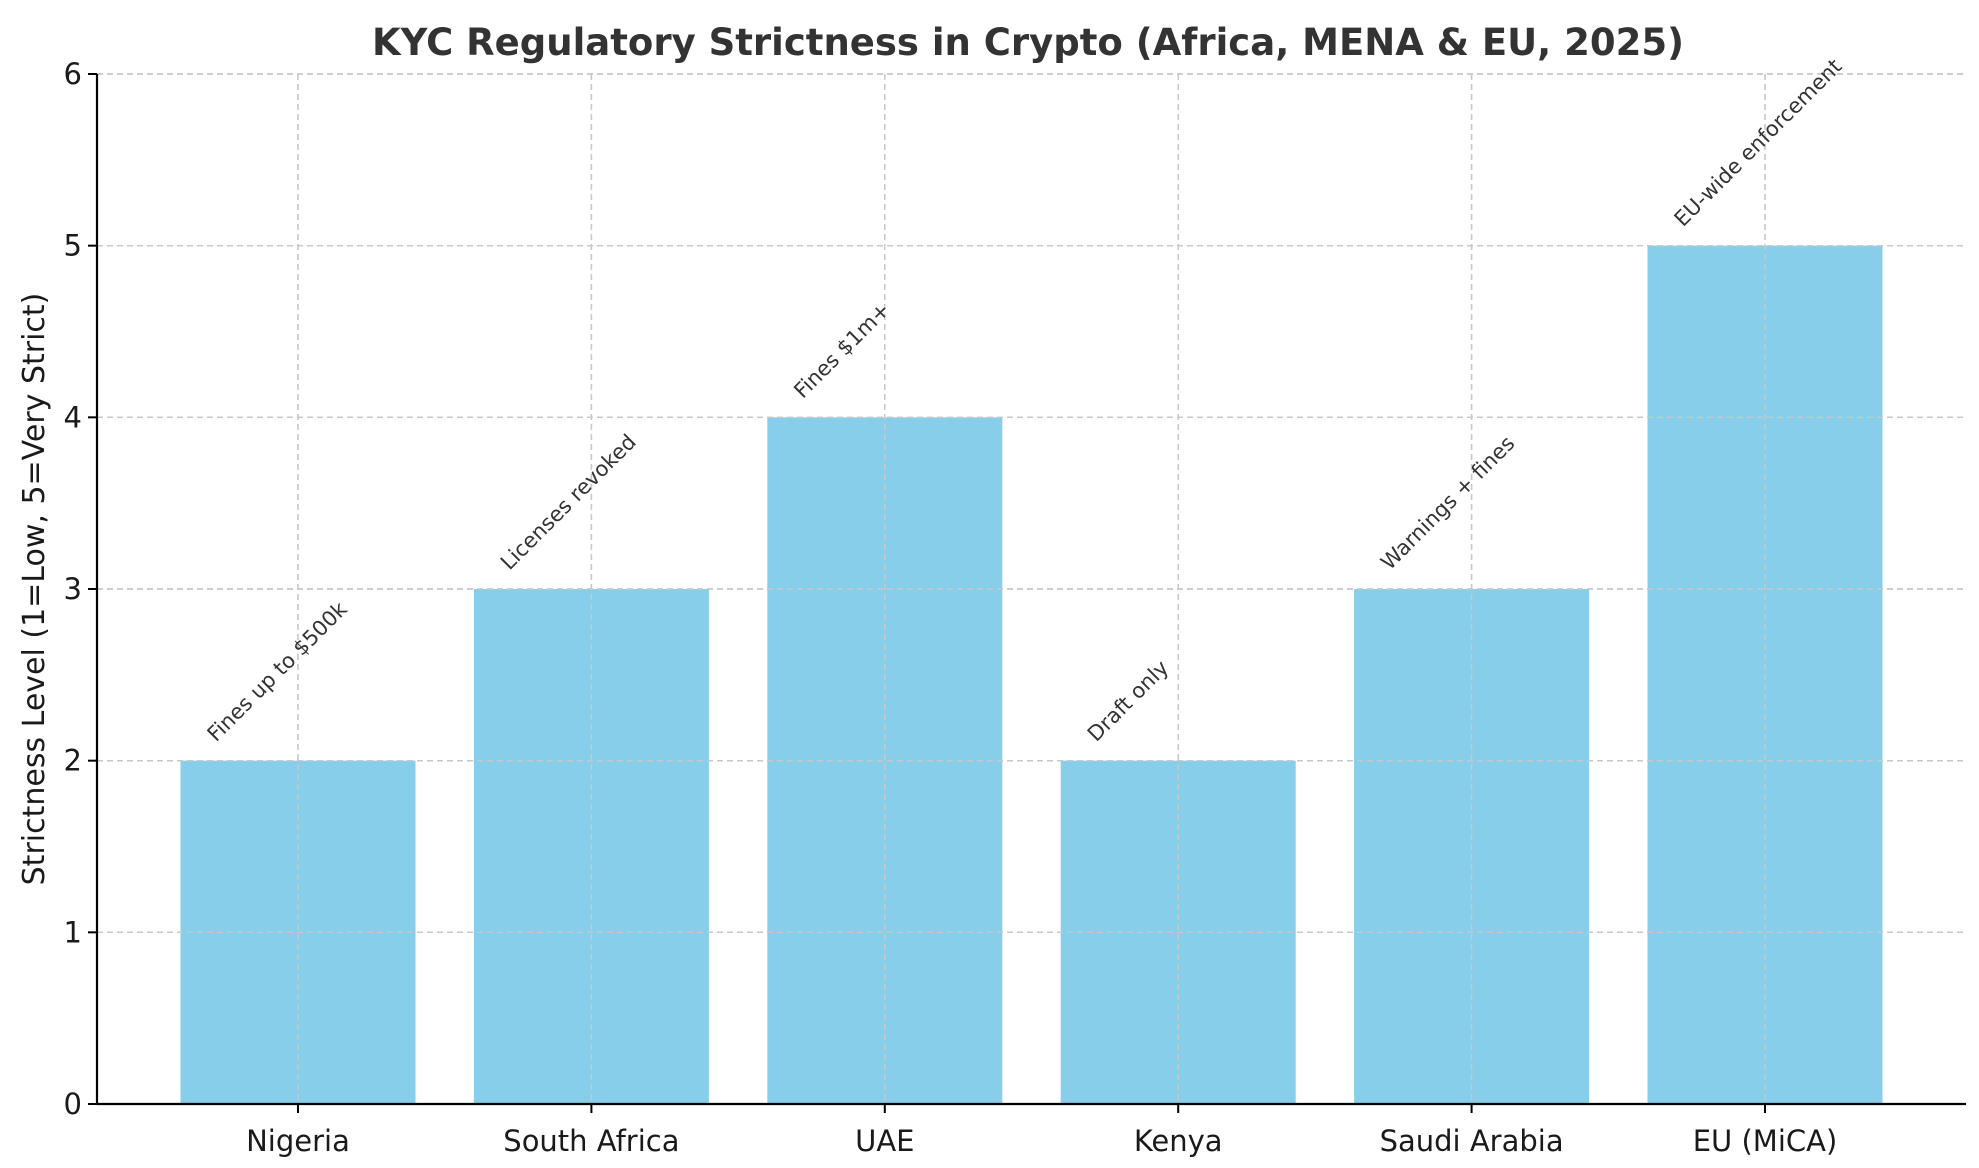  Describe the element at coordinates (591, 1141) in the screenshot. I see `x-tick-label: South Africa` at that location.